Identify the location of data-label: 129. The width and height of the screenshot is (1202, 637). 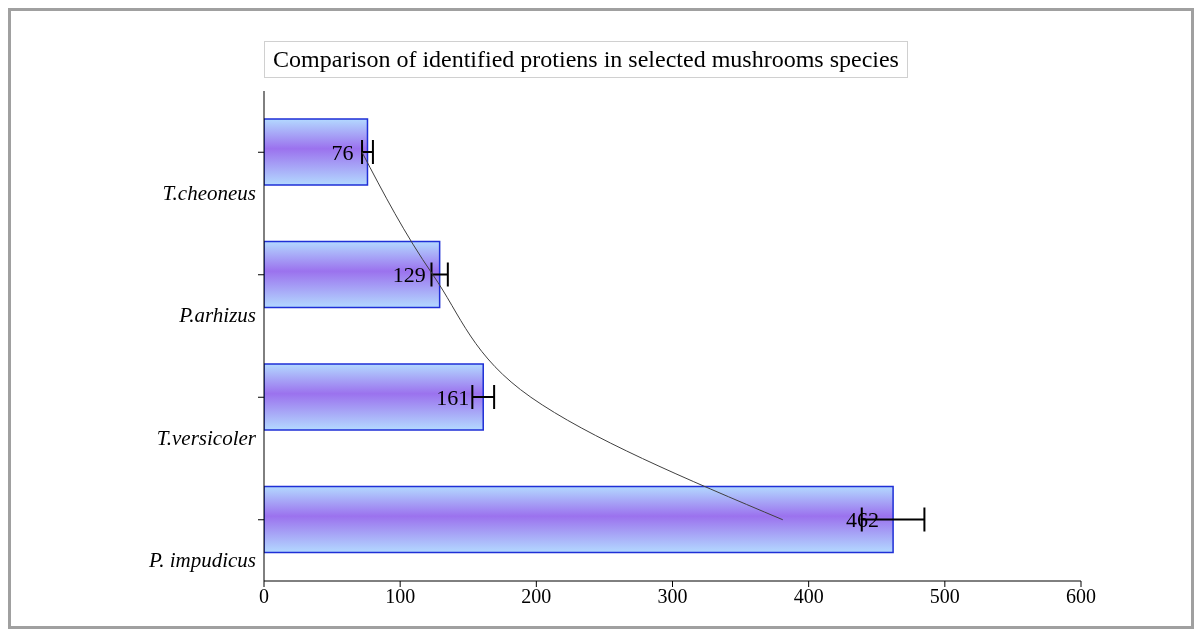
(409, 275).